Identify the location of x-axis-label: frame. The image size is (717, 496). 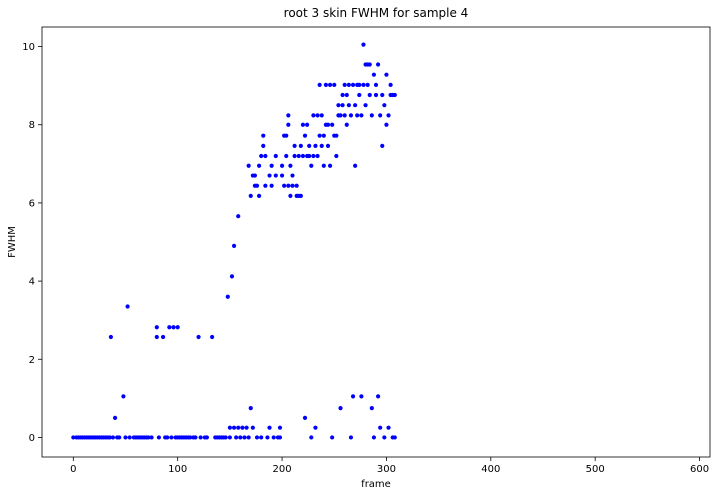
(376, 484).